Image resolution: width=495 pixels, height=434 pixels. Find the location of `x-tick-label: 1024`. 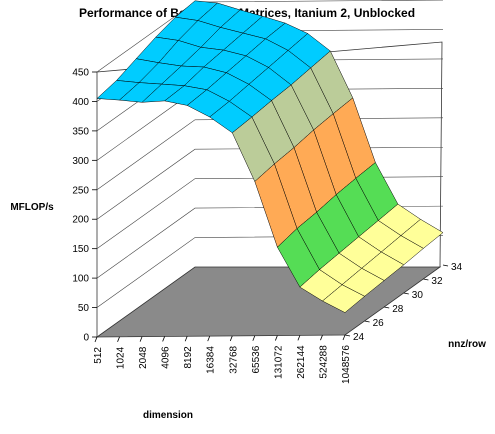

x-tick-label: 1024 is located at coordinates (121, 357).